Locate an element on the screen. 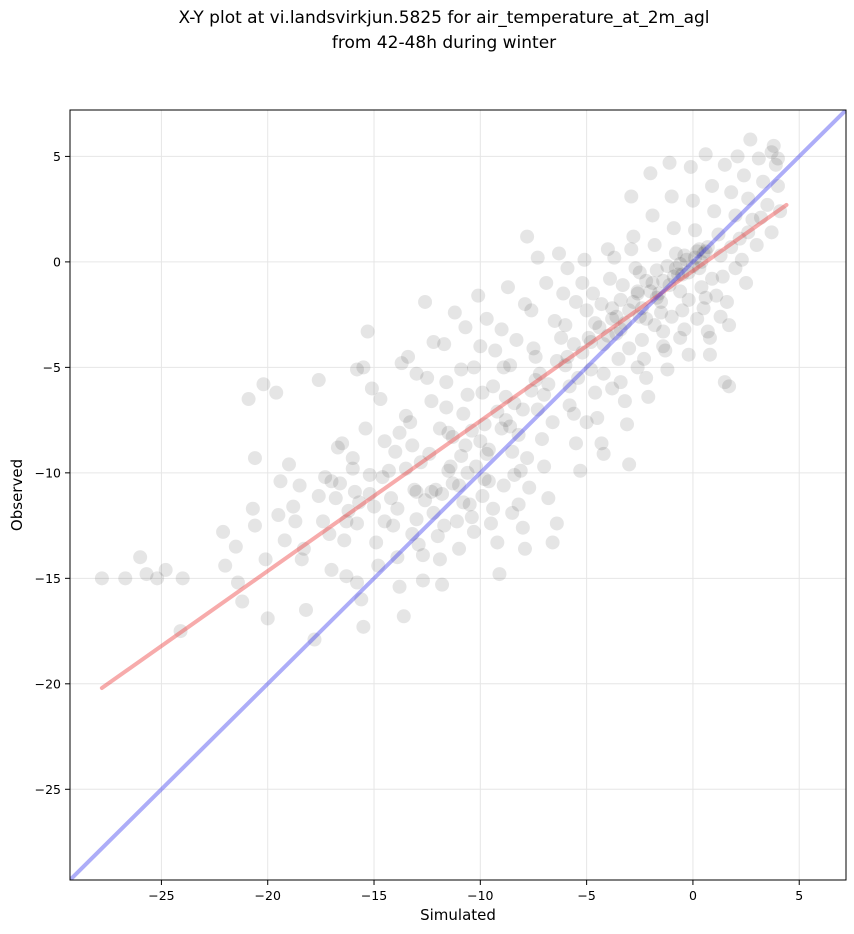 The image size is (854, 934). x-tick-label: −10 is located at coordinates (480, 895).